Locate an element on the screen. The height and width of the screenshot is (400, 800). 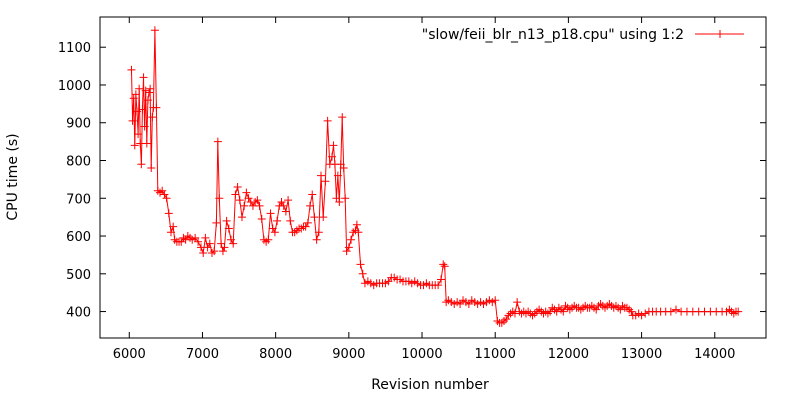
y-tick-label: 400 is located at coordinates (78, 313).